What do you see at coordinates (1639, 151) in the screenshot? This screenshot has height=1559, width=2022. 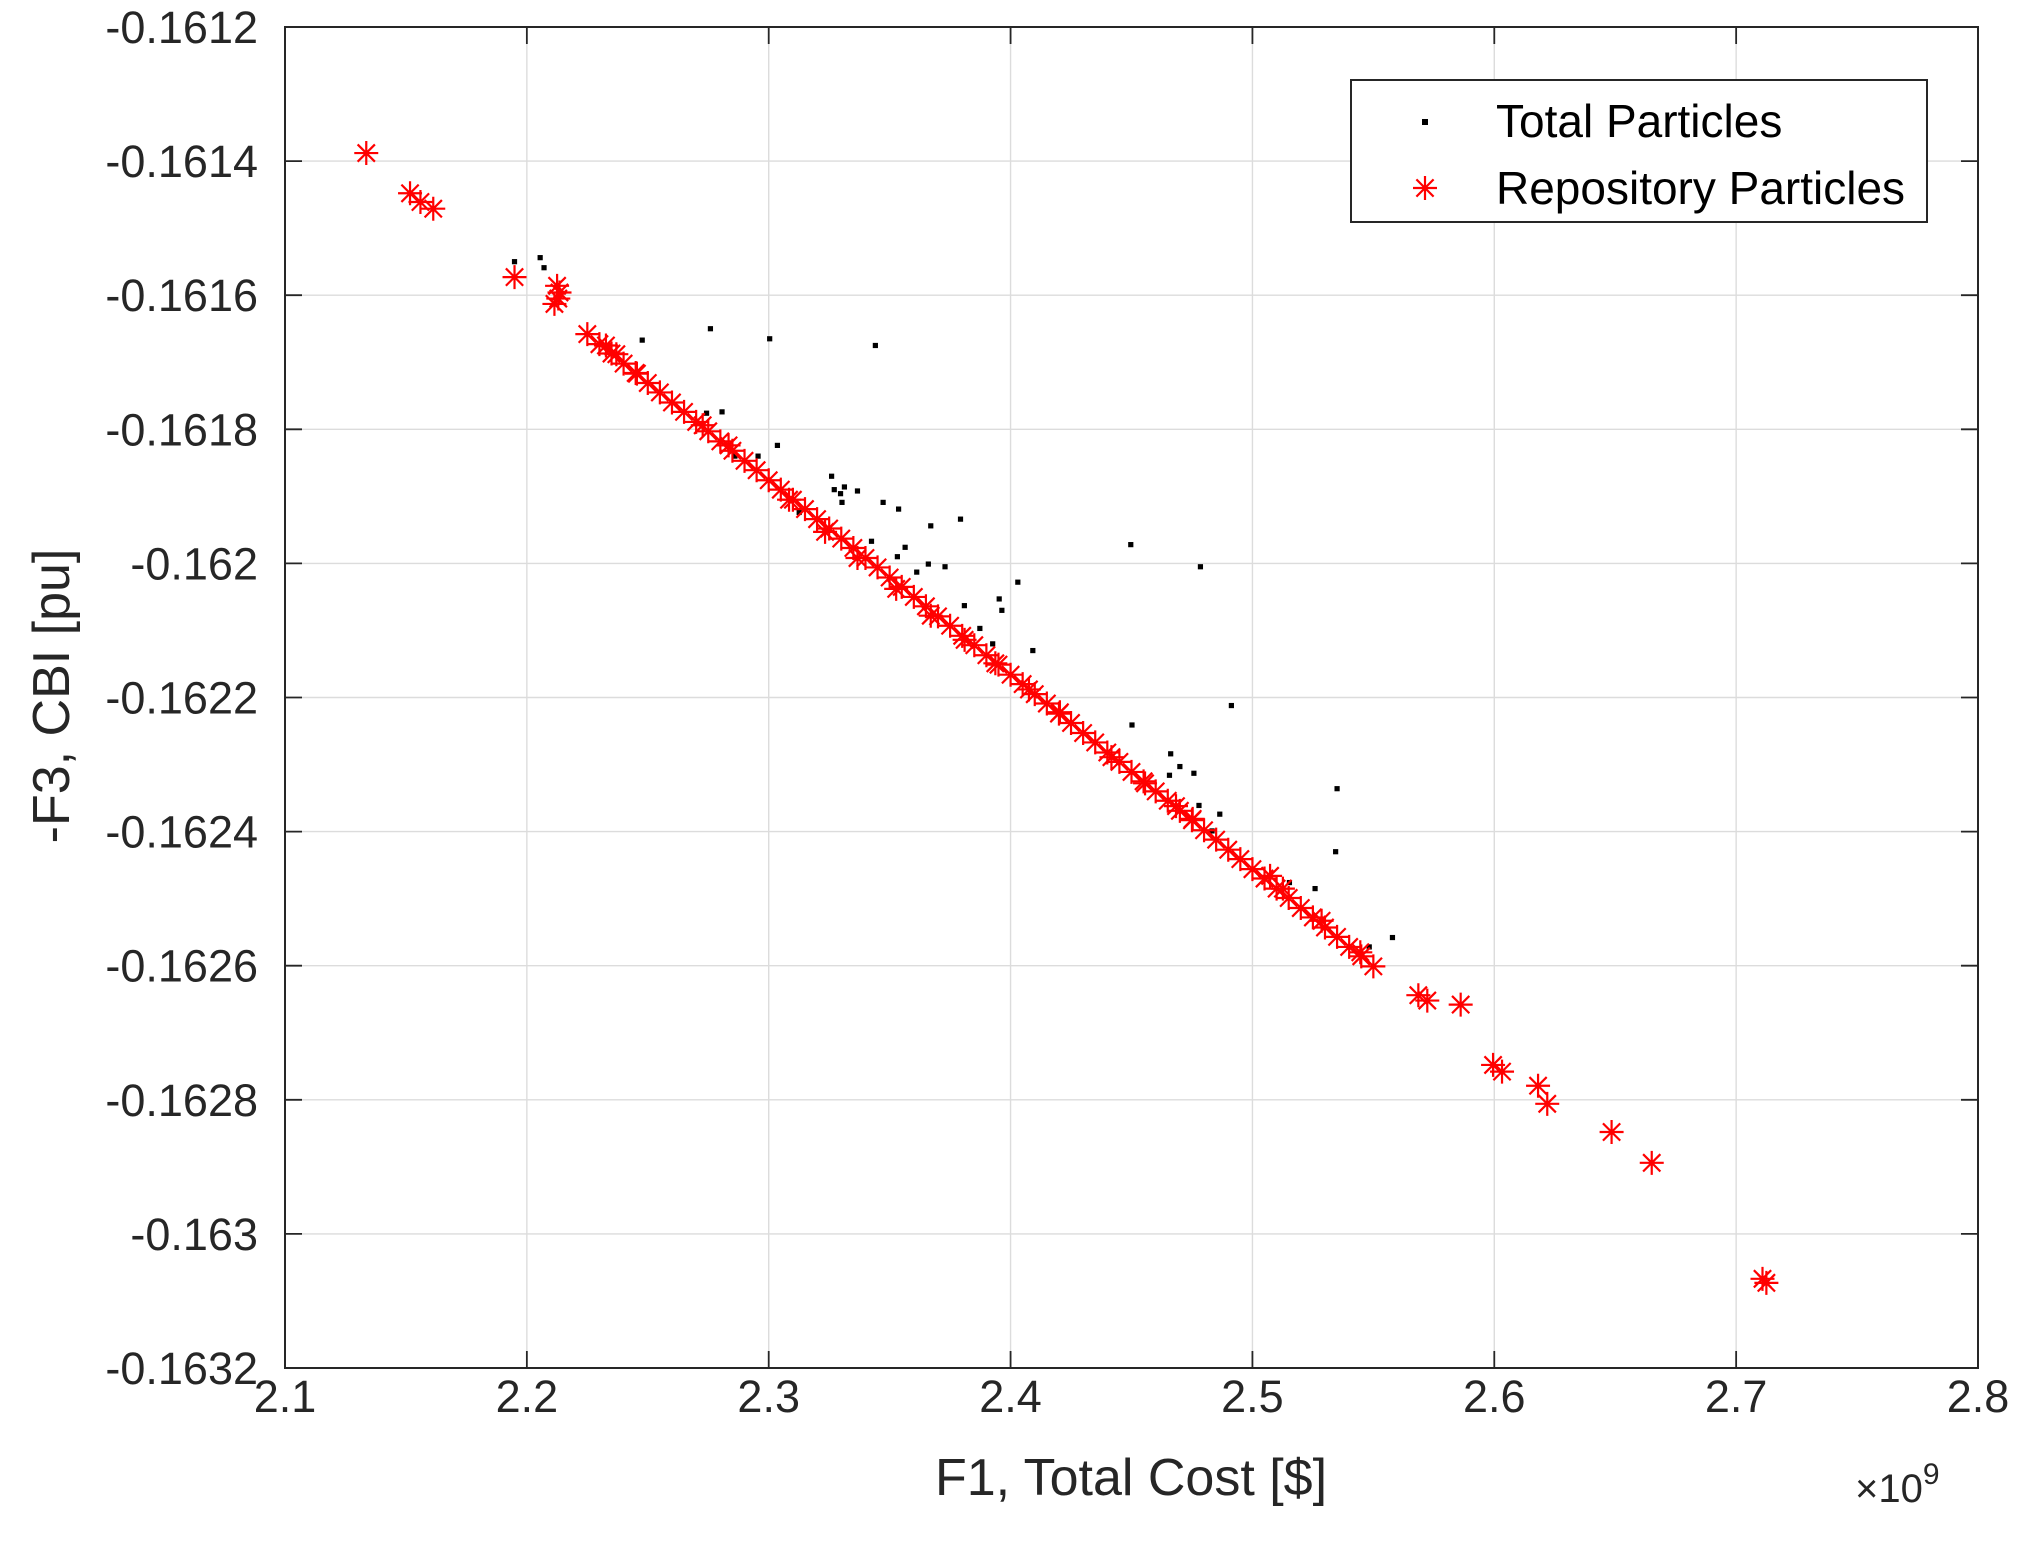 I see `legend-box` at bounding box center [1639, 151].